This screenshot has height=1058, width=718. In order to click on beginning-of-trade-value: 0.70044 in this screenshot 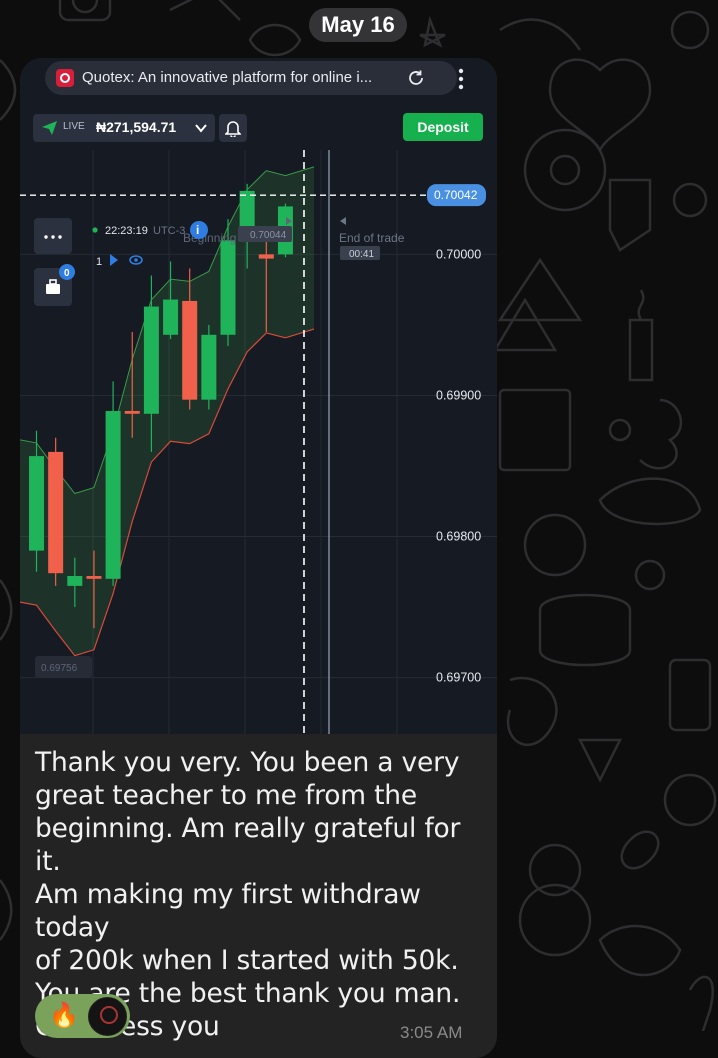, I will do `click(268, 235)`.